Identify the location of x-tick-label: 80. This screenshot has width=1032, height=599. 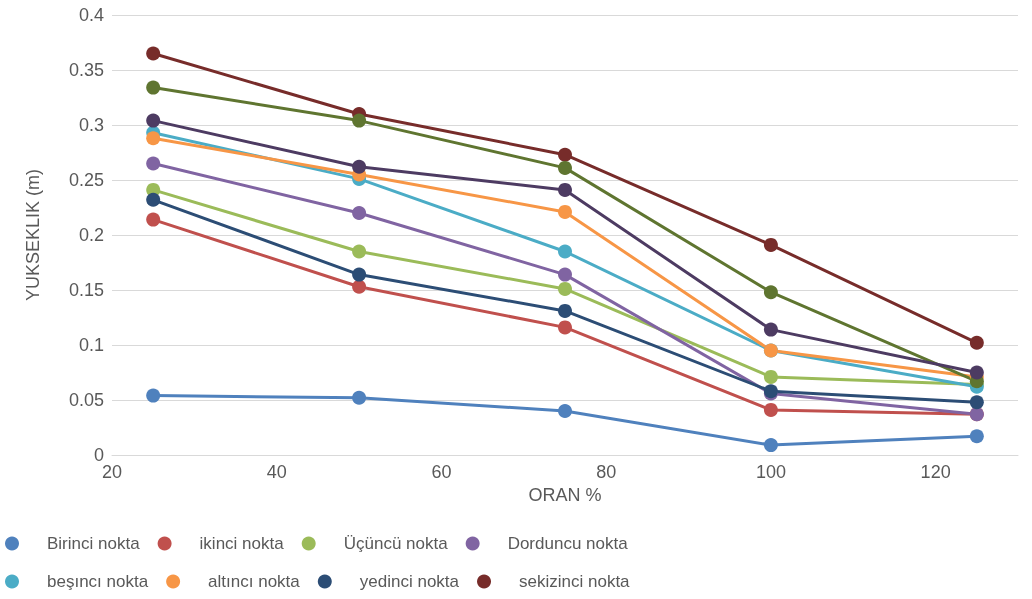
(606, 472).